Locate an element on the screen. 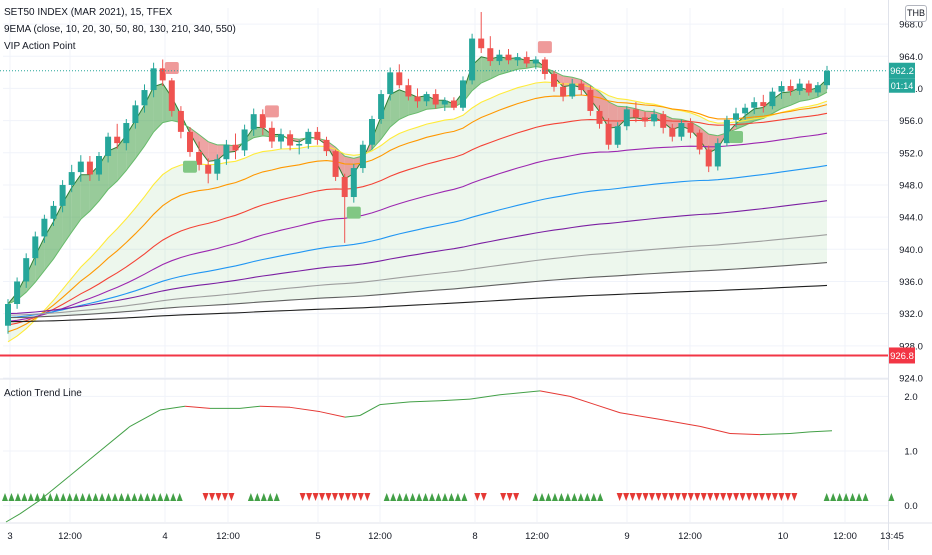 This screenshot has height=555, width=932. currency-button: THB is located at coordinates (916, 13).